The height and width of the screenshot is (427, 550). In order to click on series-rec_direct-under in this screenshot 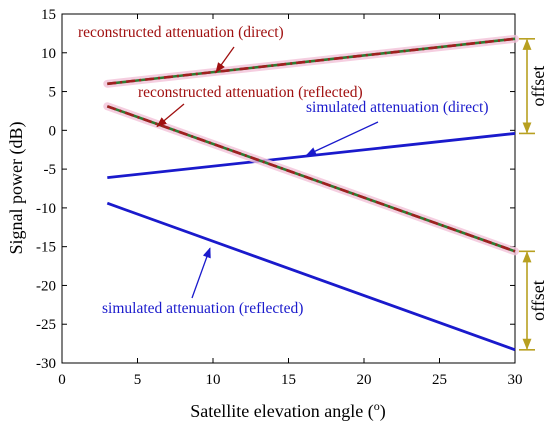, I will do `click(311, 61)`.